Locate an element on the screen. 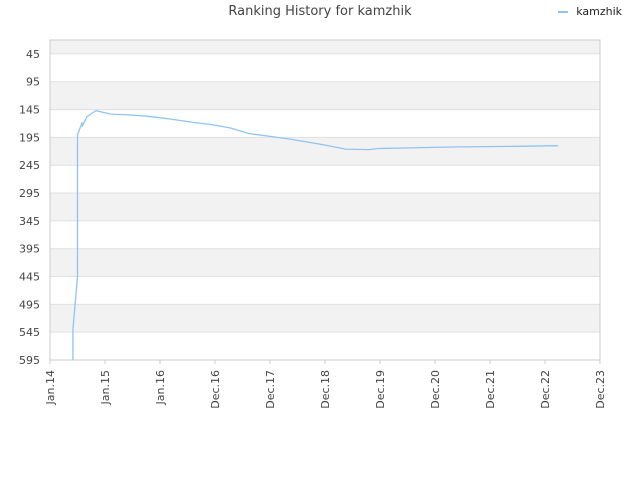 The width and height of the screenshot is (640, 480). y-tick-label: 545 is located at coordinates (29, 332).